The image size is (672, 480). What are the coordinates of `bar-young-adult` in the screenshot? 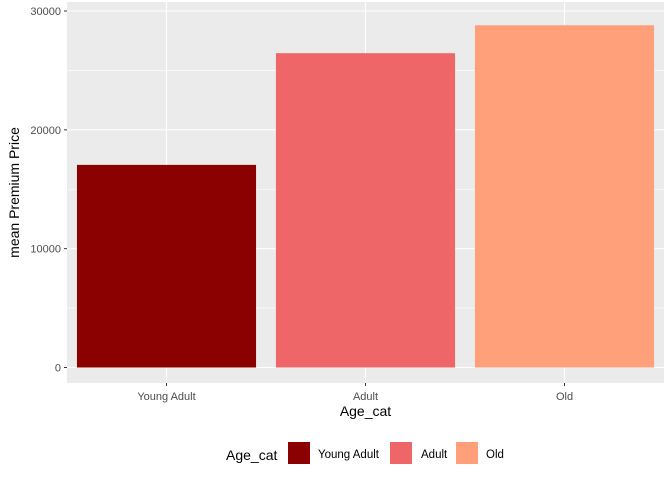 It's located at (166, 266).